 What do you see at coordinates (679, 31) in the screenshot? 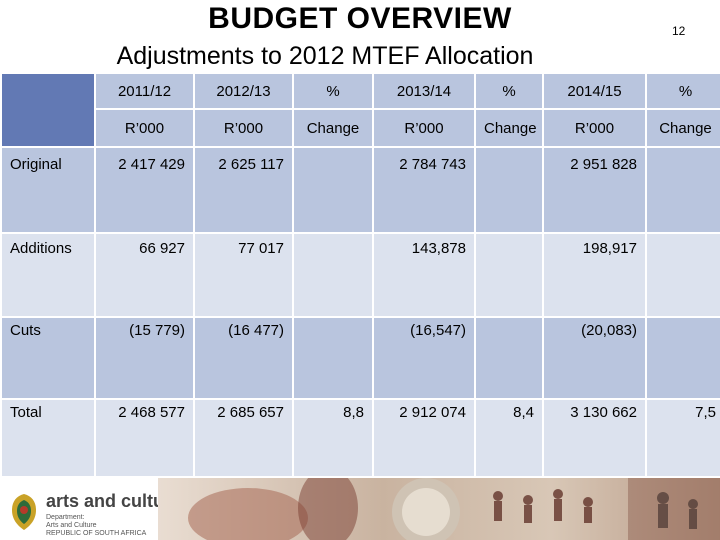
I see `slide-number: 12` at bounding box center [679, 31].